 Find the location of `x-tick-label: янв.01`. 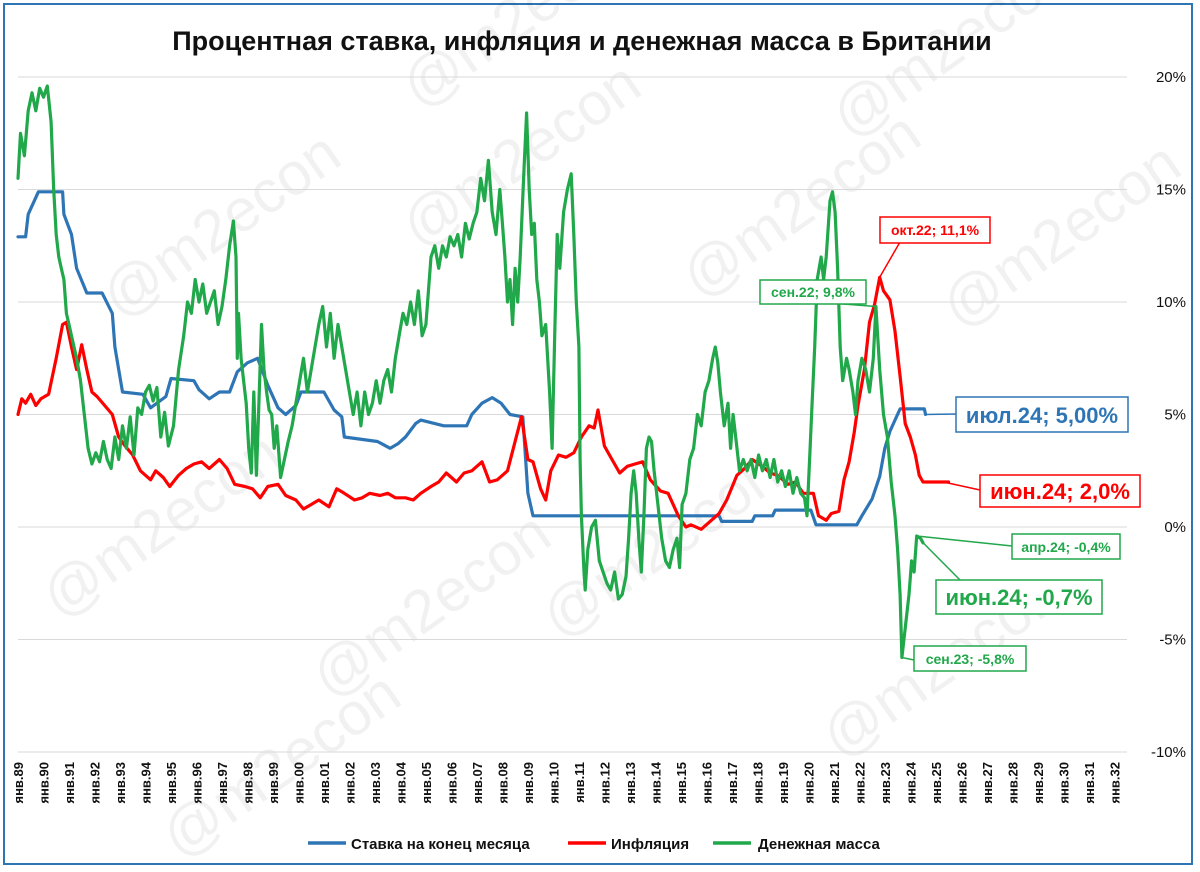

x-tick-label: янв.01 is located at coordinates (324, 783).